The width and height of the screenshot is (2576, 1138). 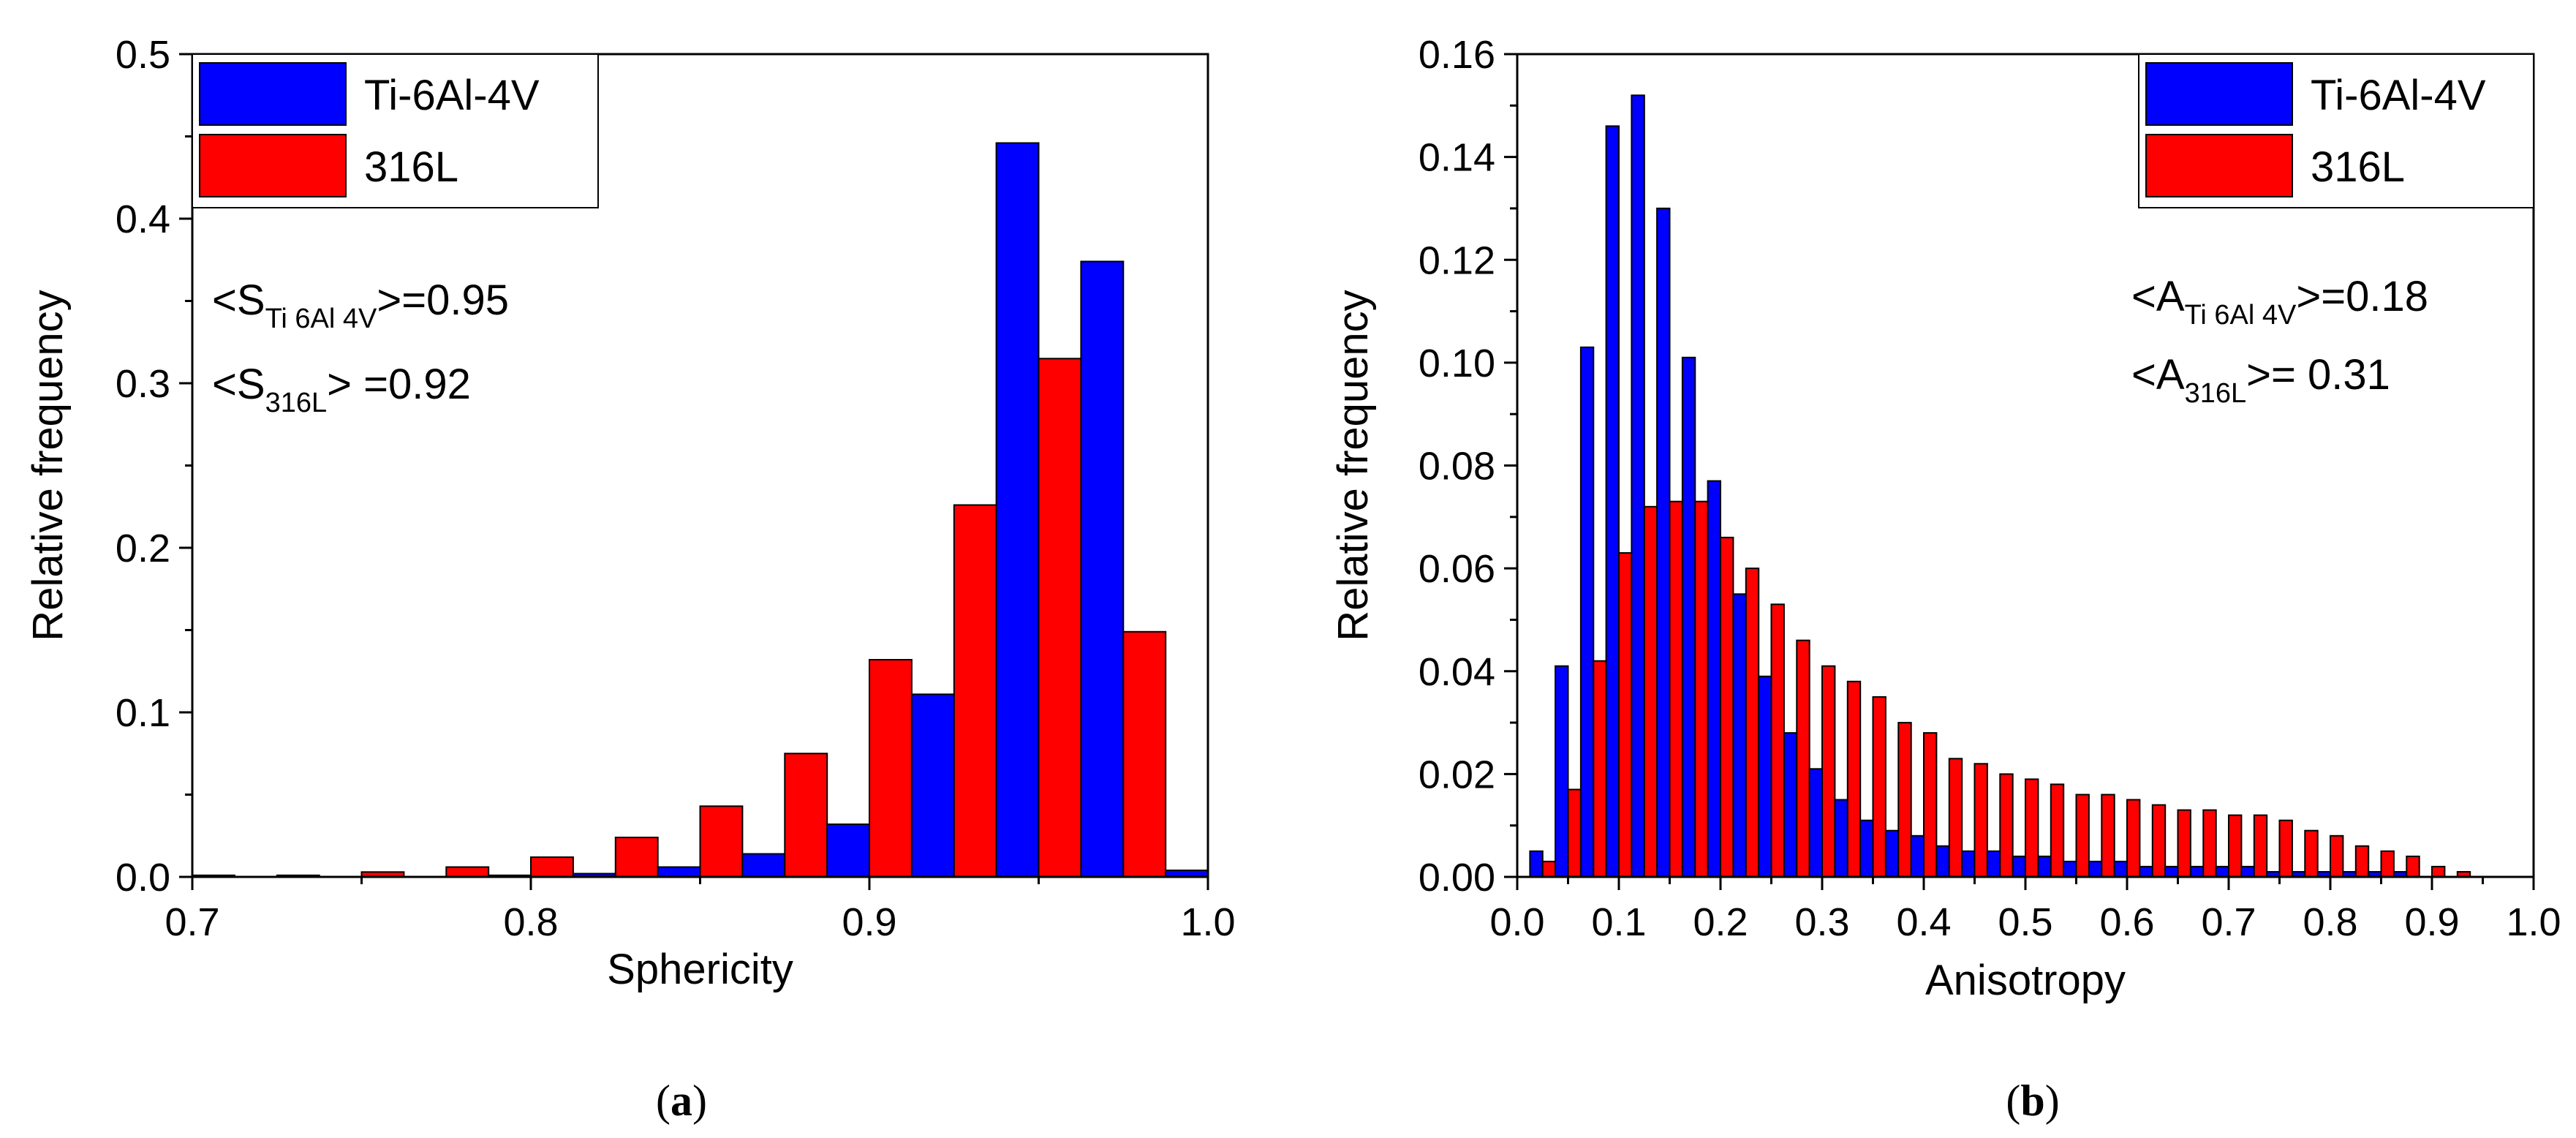 I want to click on y-tick-label: 0.08, so click(x=1457, y=467).